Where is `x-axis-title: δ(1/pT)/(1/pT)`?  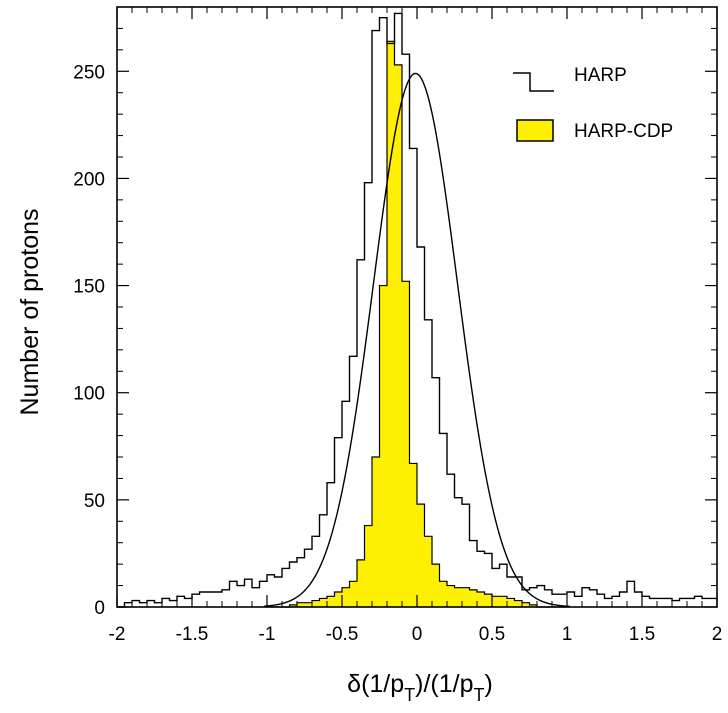
x-axis-title: δ(1/pT)/(1/pT) is located at coordinates (420, 687).